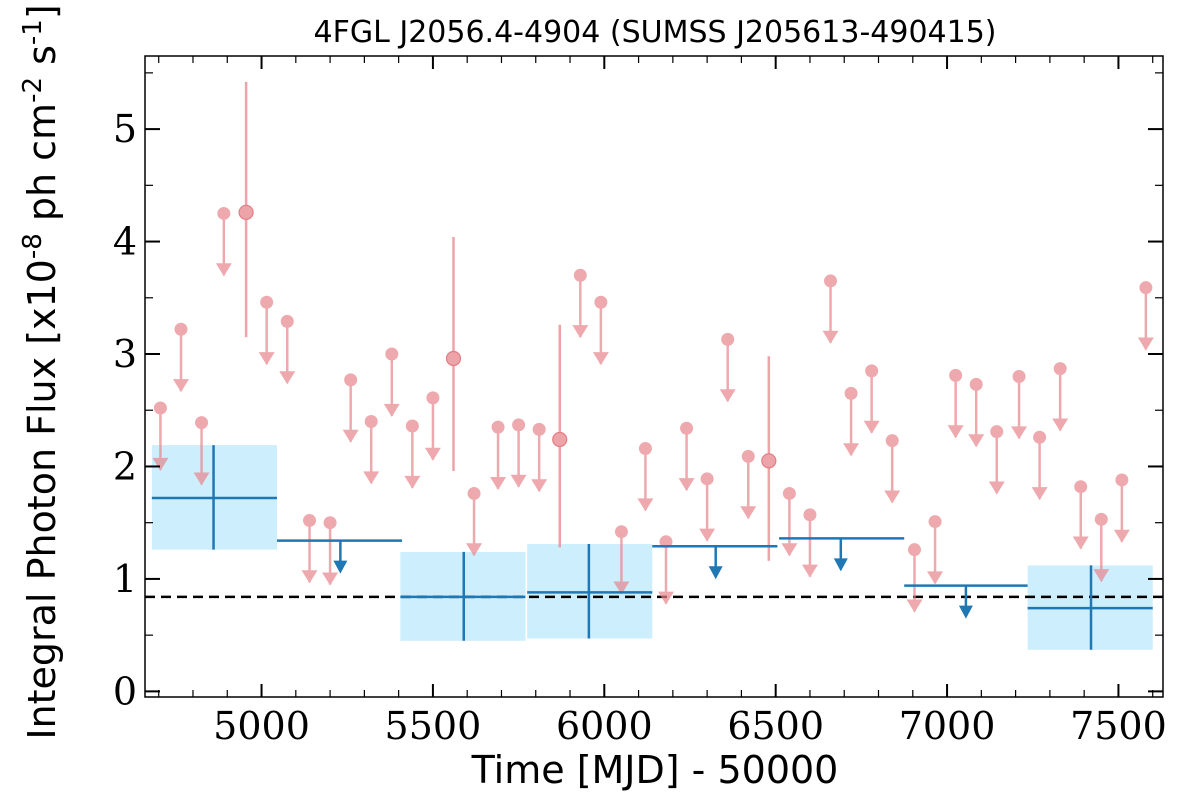 The width and height of the screenshot is (1200, 800). What do you see at coordinates (433, 726) in the screenshot?
I see `x-tick-label: 5500` at bounding box center [433, 726].